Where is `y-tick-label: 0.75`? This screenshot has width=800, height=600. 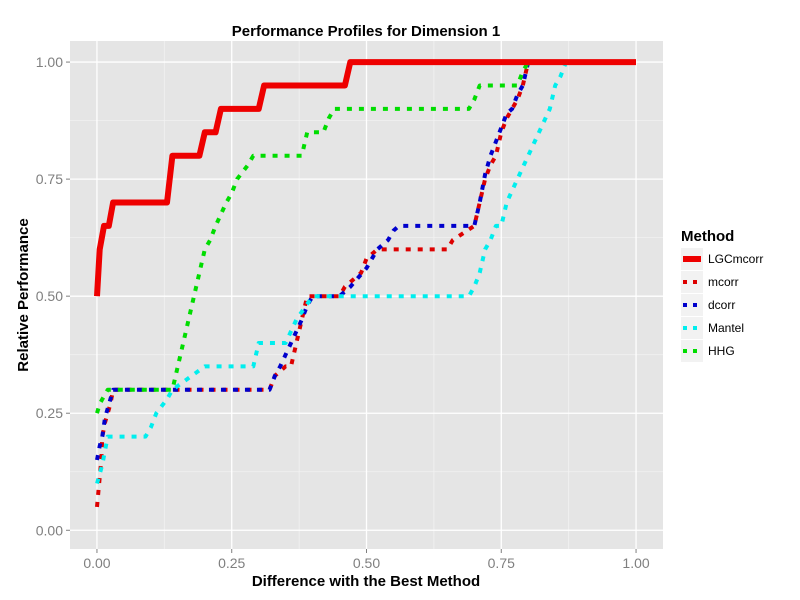 y-tick-label: 0.75 is located at coordinates (49, 179).